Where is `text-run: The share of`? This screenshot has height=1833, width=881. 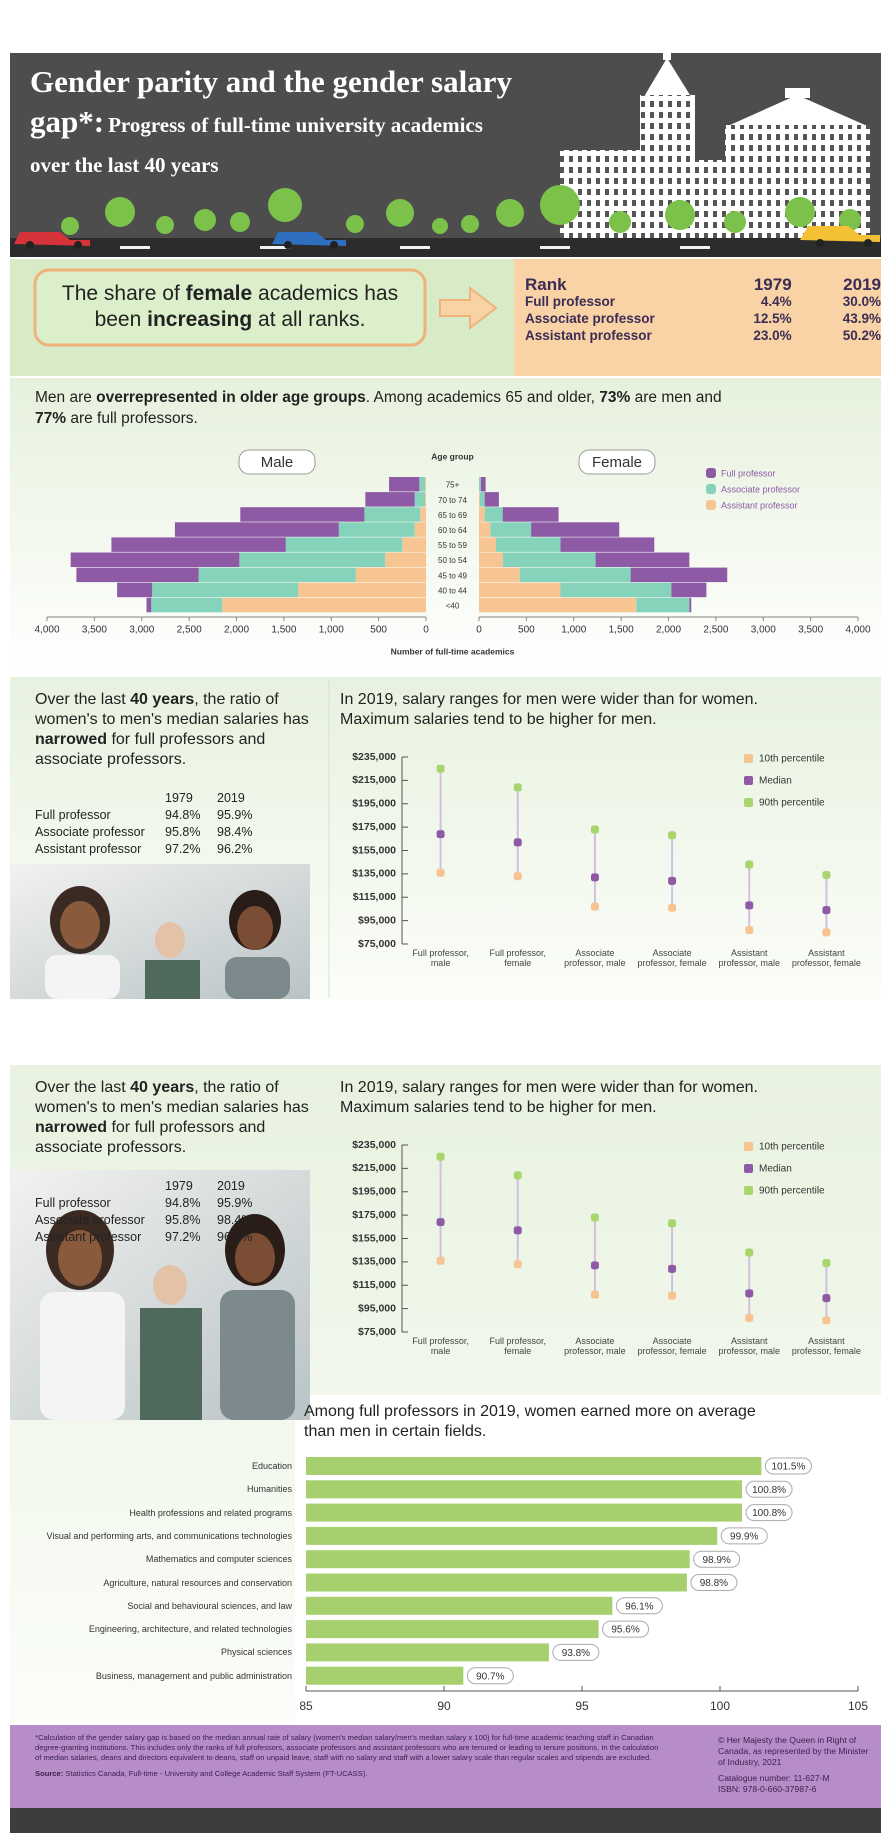 text-run: The share of is located at coordinates (123, 293).